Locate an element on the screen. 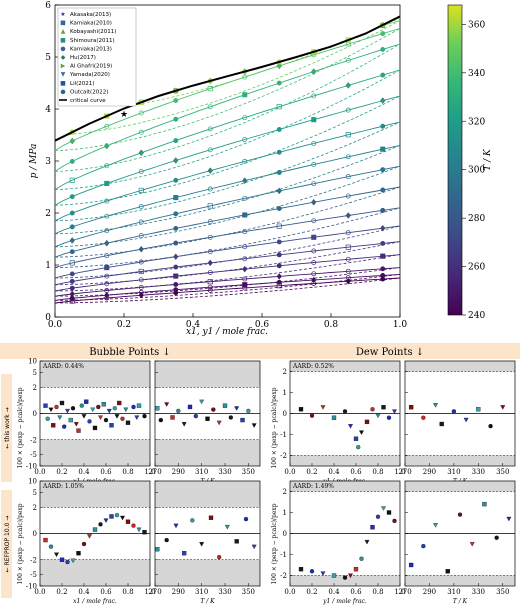  colorbar-tick-label: 300 is located at coordinates (476, 171).